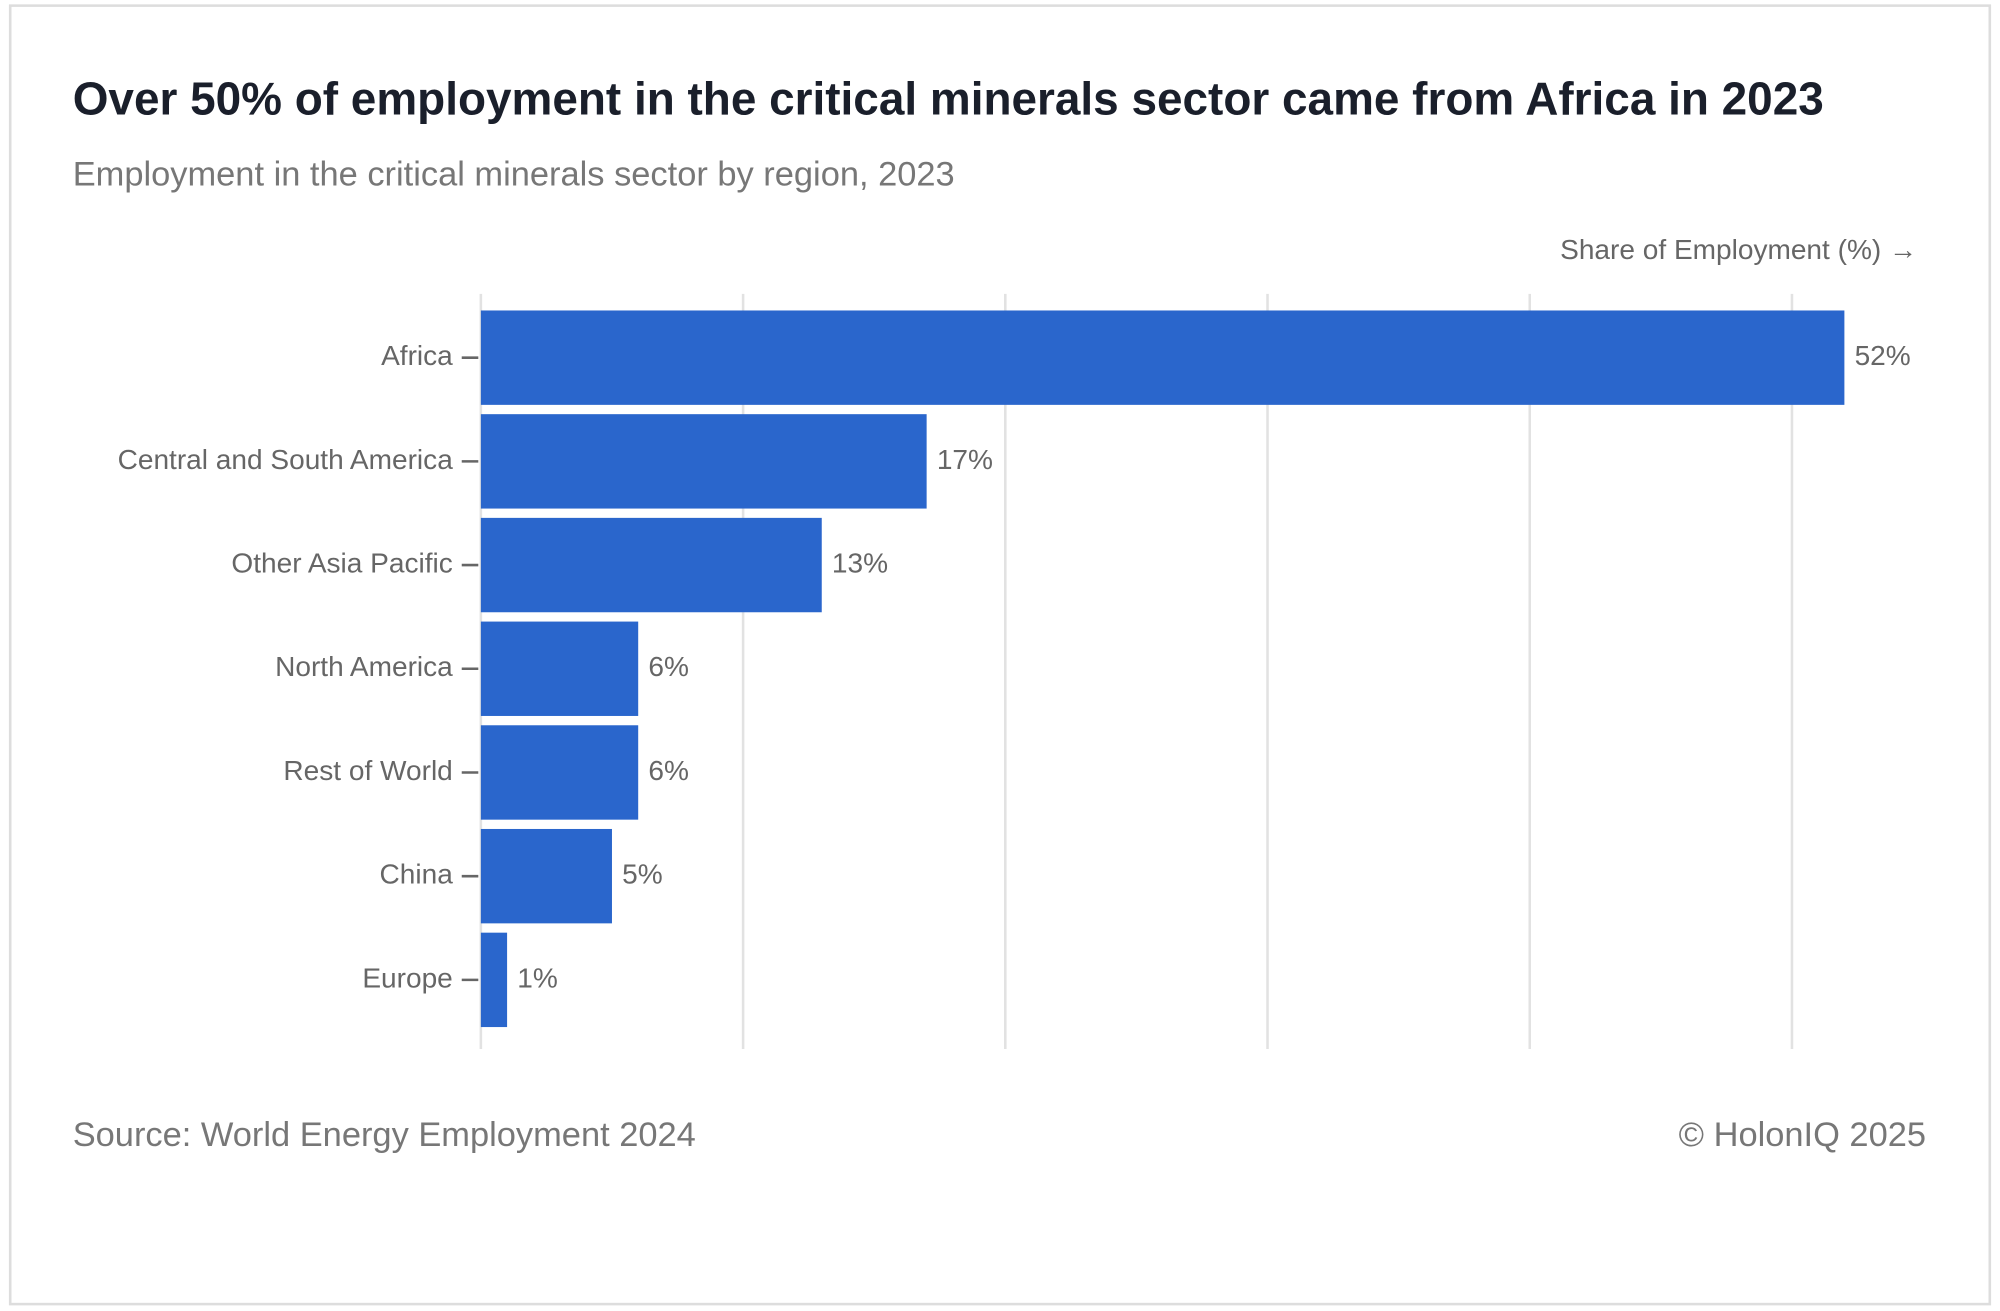 The height and width of the screenshot is (1311, 2000). Describe the element at coordinates (364, 666) in the screenshot. I see `y-tick-label: North America` at that location.